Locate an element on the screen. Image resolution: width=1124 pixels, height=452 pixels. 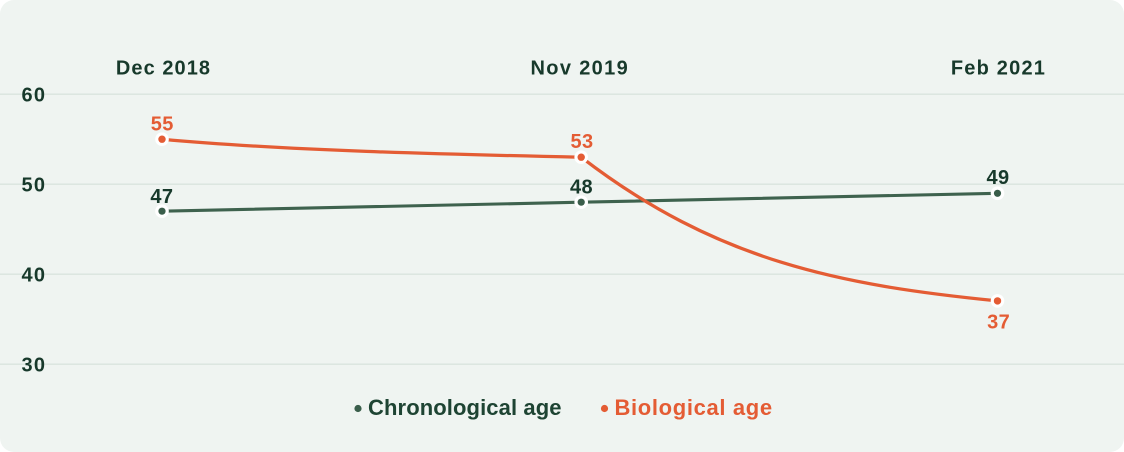
svg-text: 37 is located at coordinates (998, 323).